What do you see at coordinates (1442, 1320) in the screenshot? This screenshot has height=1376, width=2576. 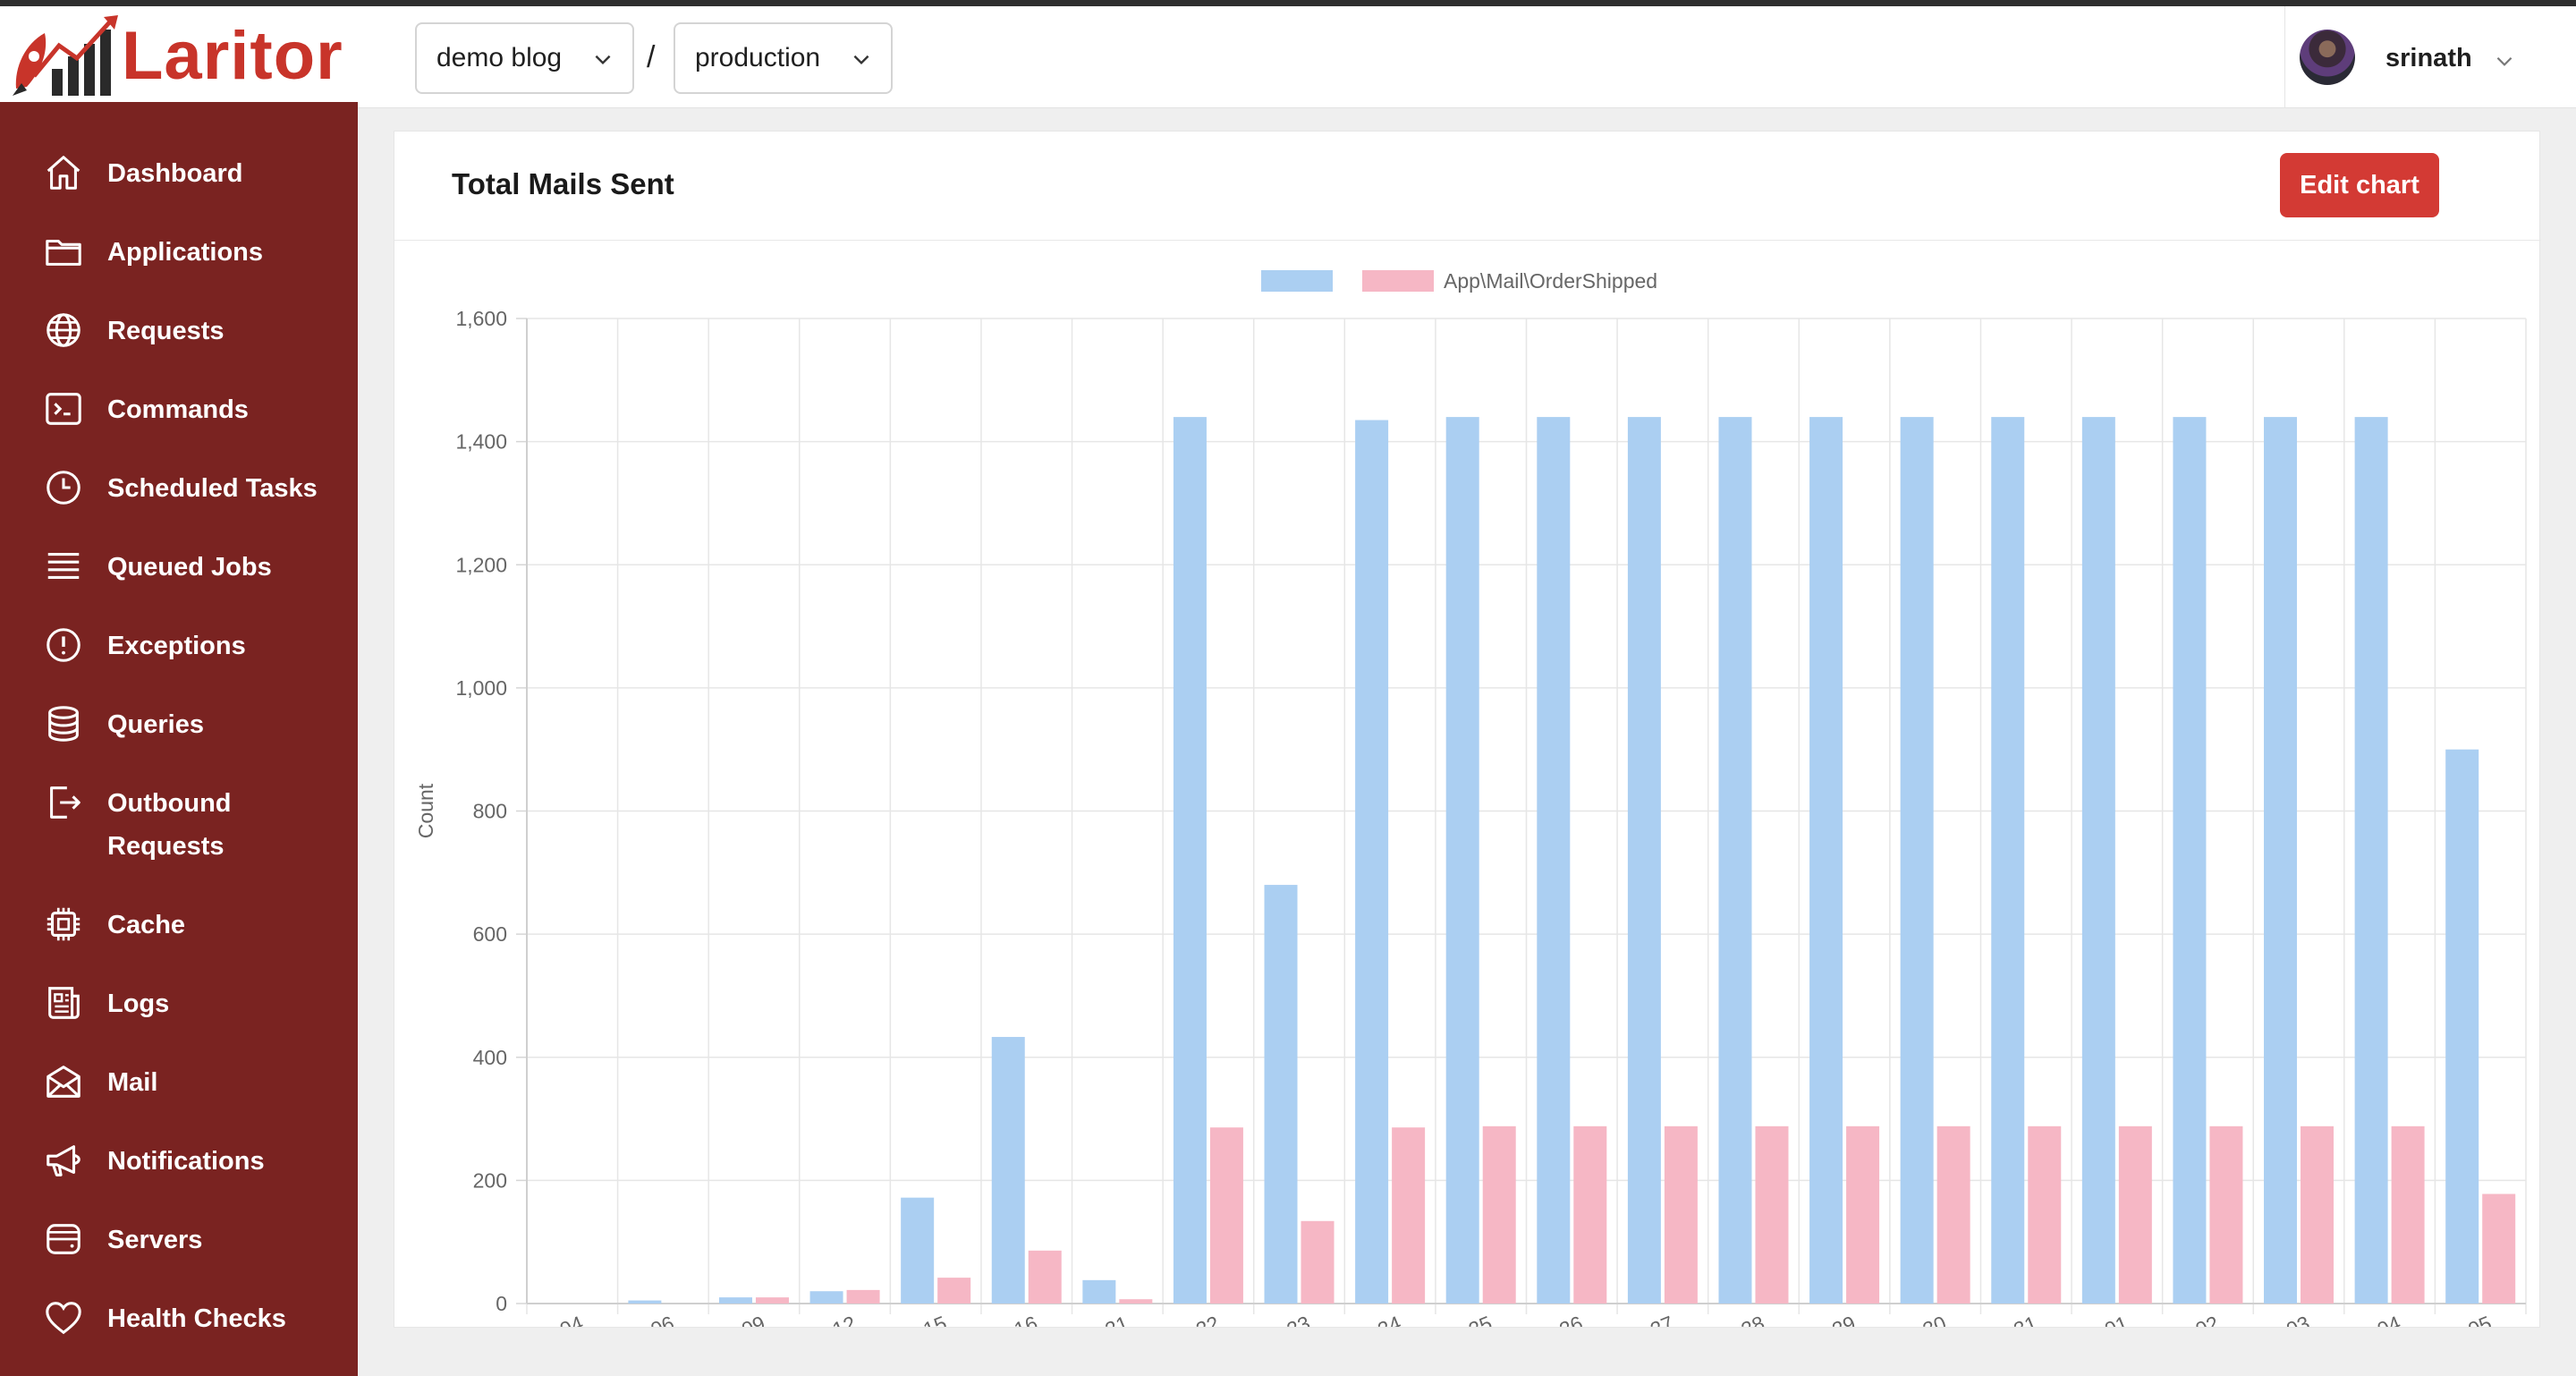 I see `x-tick-label: 2025-03-25` at bounding box center [1442, 1320].